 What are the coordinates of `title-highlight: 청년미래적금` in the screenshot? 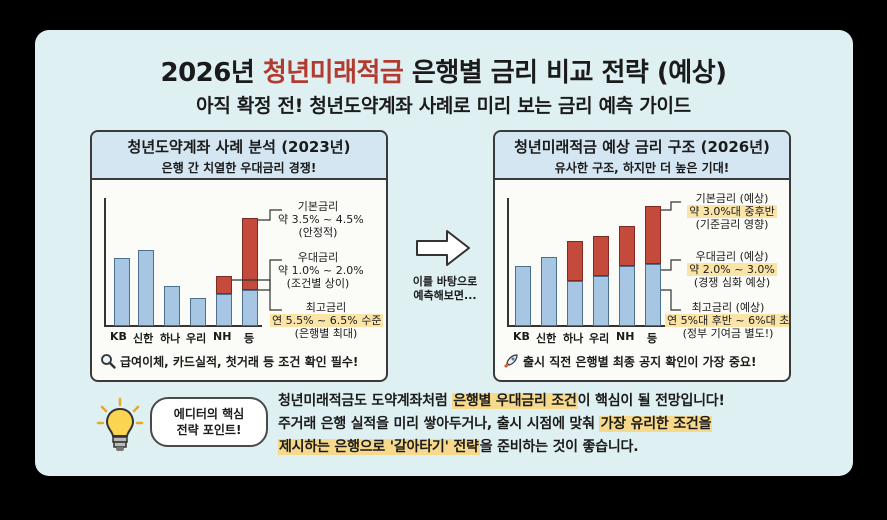 It's located at (333, 73).